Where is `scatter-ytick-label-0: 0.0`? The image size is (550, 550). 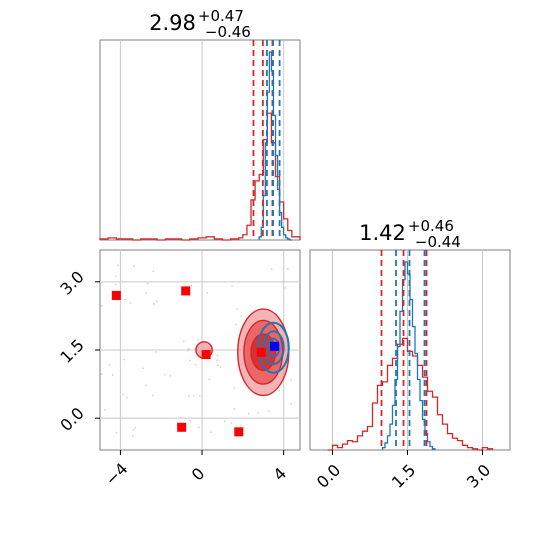
scatter-ytick-label-0: 0.0 is located at coordinates (71, 419).